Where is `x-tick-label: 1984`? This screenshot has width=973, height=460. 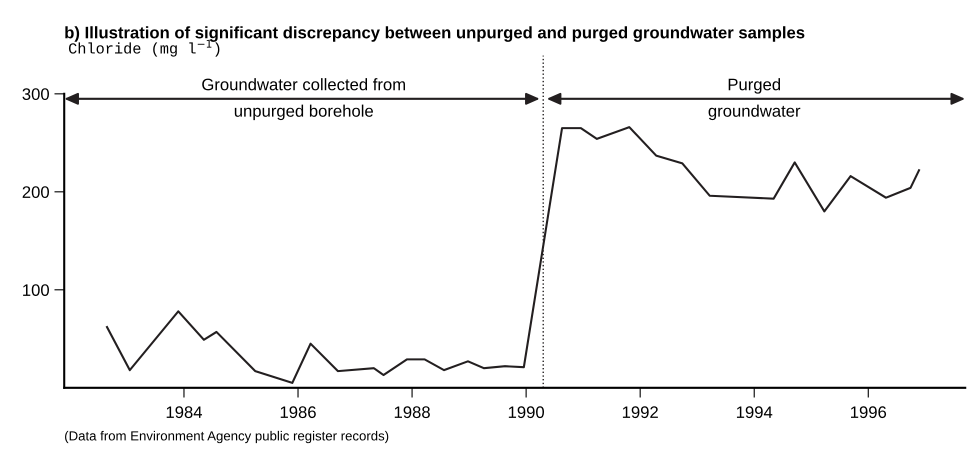
x-tick-label: 1984 is located at coordinates (184, 412).